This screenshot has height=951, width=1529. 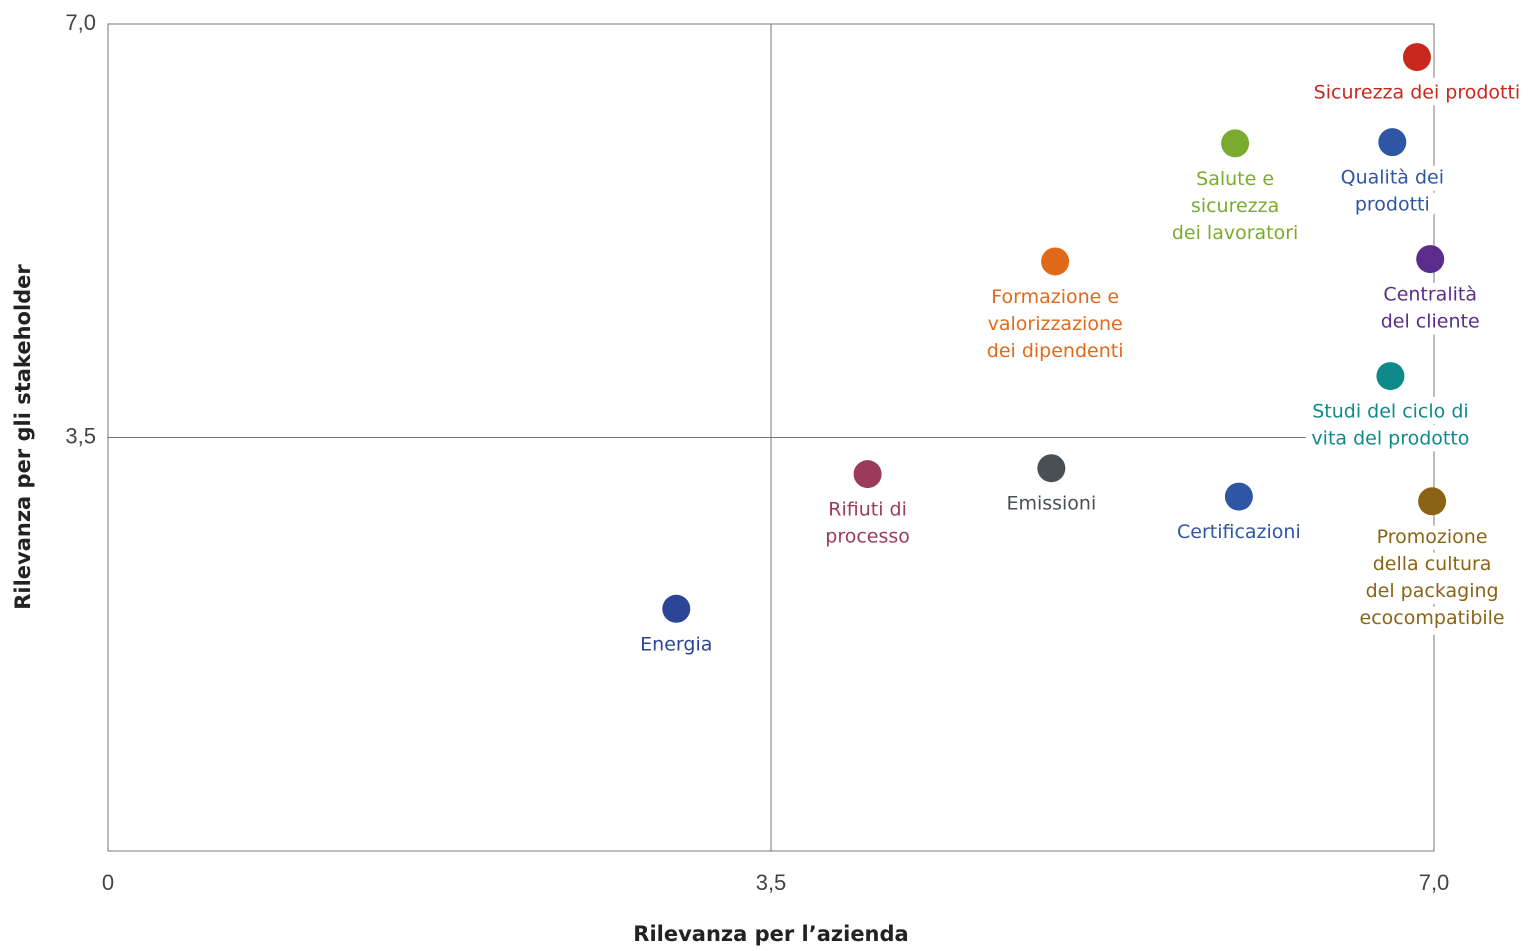 I want to click on point-label: del packaging, so click(x=1432, y=591).